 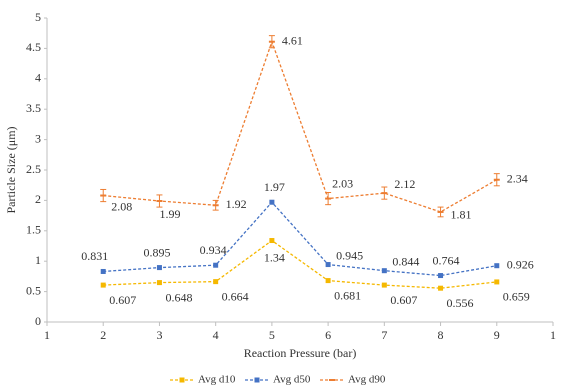 I want to click on x-tick-label: 9, so click(x=497, y=335).